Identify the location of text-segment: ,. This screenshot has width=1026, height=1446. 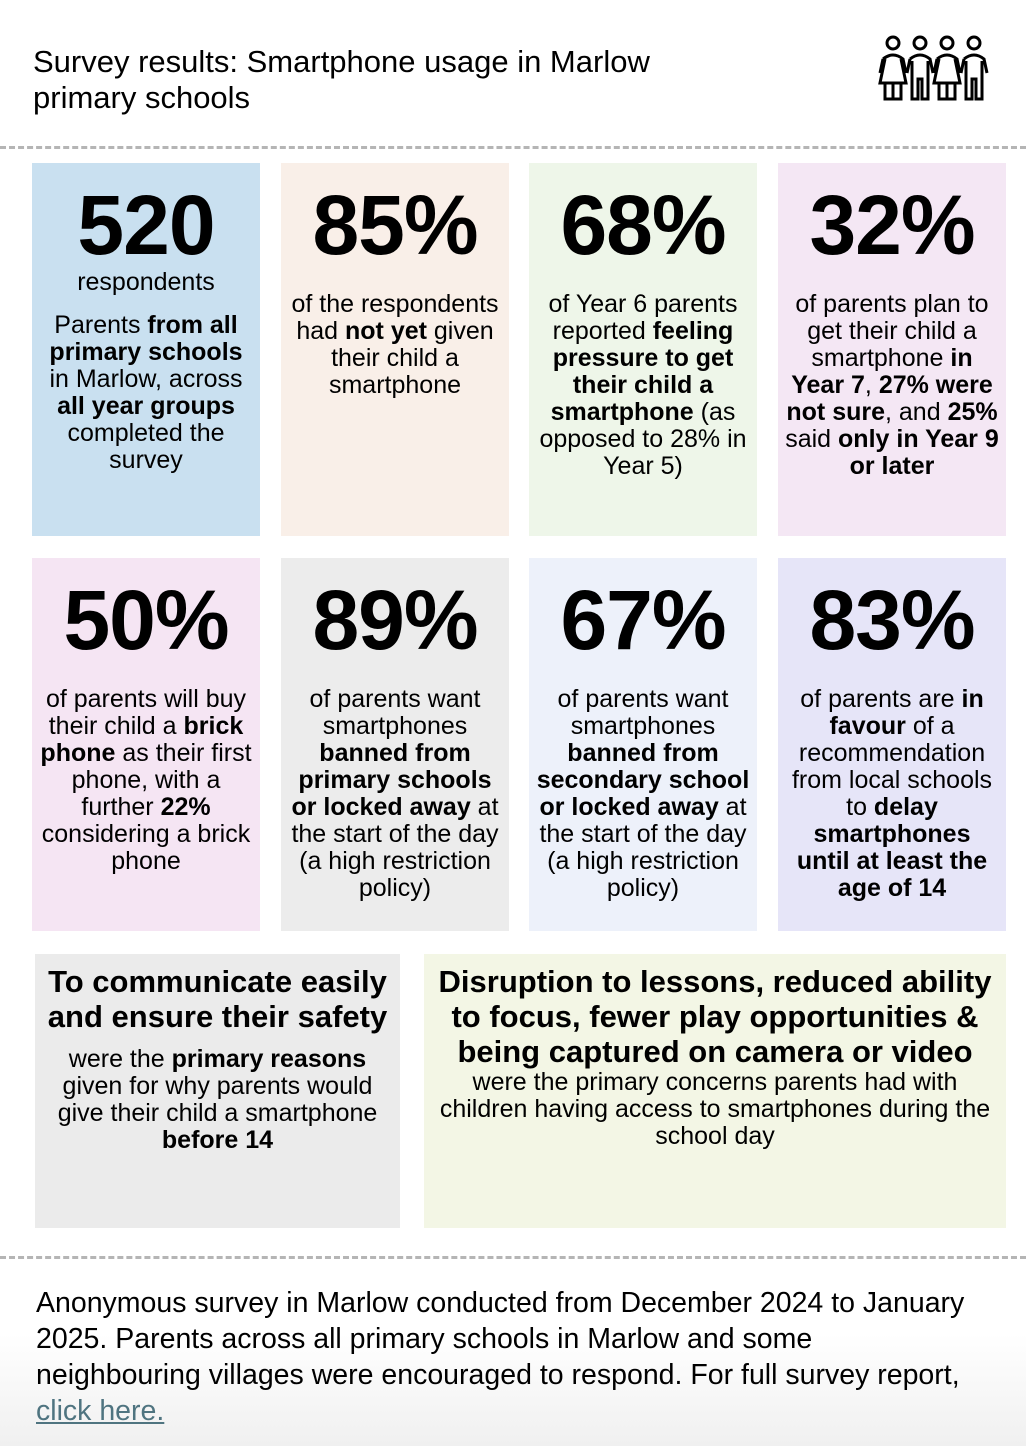
(871, 385).